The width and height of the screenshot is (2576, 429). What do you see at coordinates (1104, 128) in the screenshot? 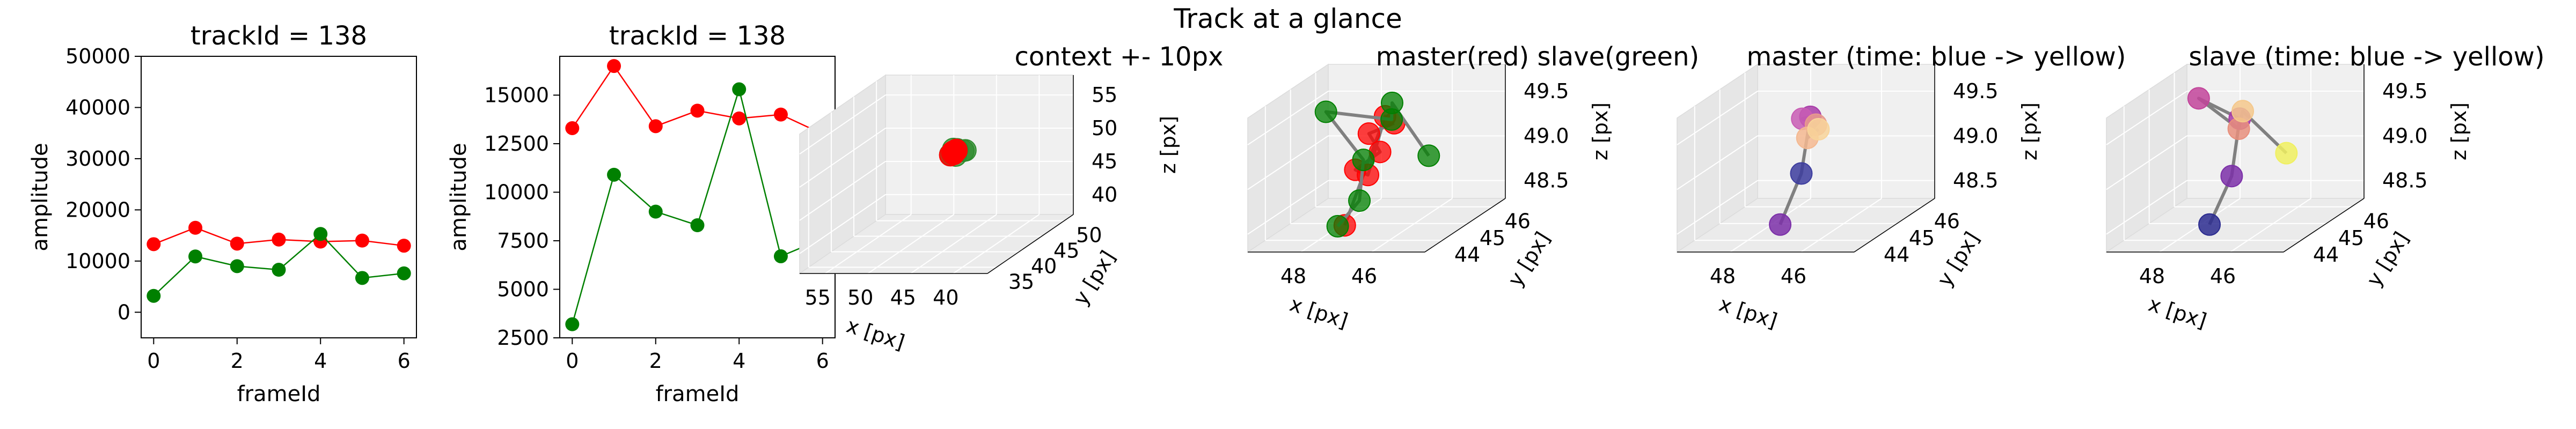
I see `chart3-z-tick-label: 50` at bounding box center [1104, 128].